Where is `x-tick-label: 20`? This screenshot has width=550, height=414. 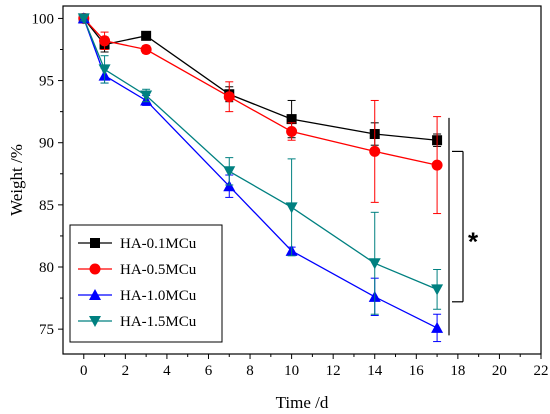
x-tick-label: 20 is located at coordinates (499, 371).